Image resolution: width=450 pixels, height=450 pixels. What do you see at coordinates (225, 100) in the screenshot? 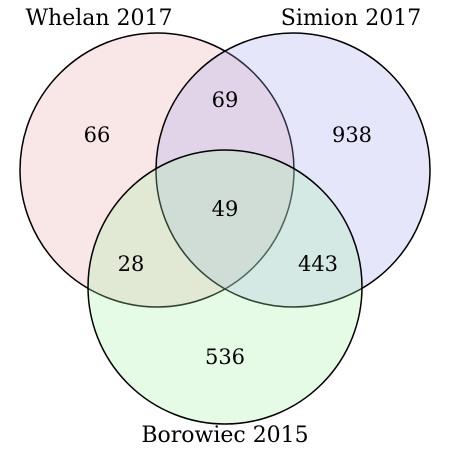
I see `region-count-whelan-simion: 69` at bounding box center [225, 100].